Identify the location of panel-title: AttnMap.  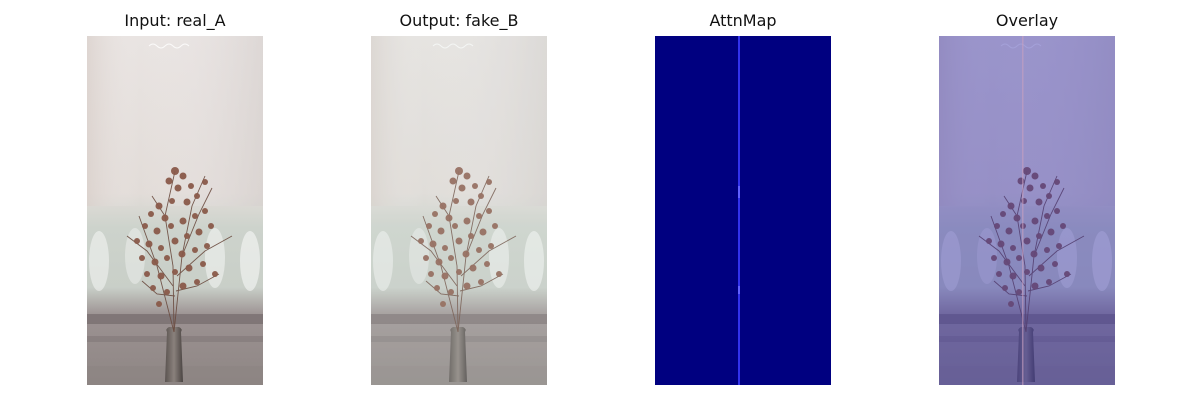
(743, 20).